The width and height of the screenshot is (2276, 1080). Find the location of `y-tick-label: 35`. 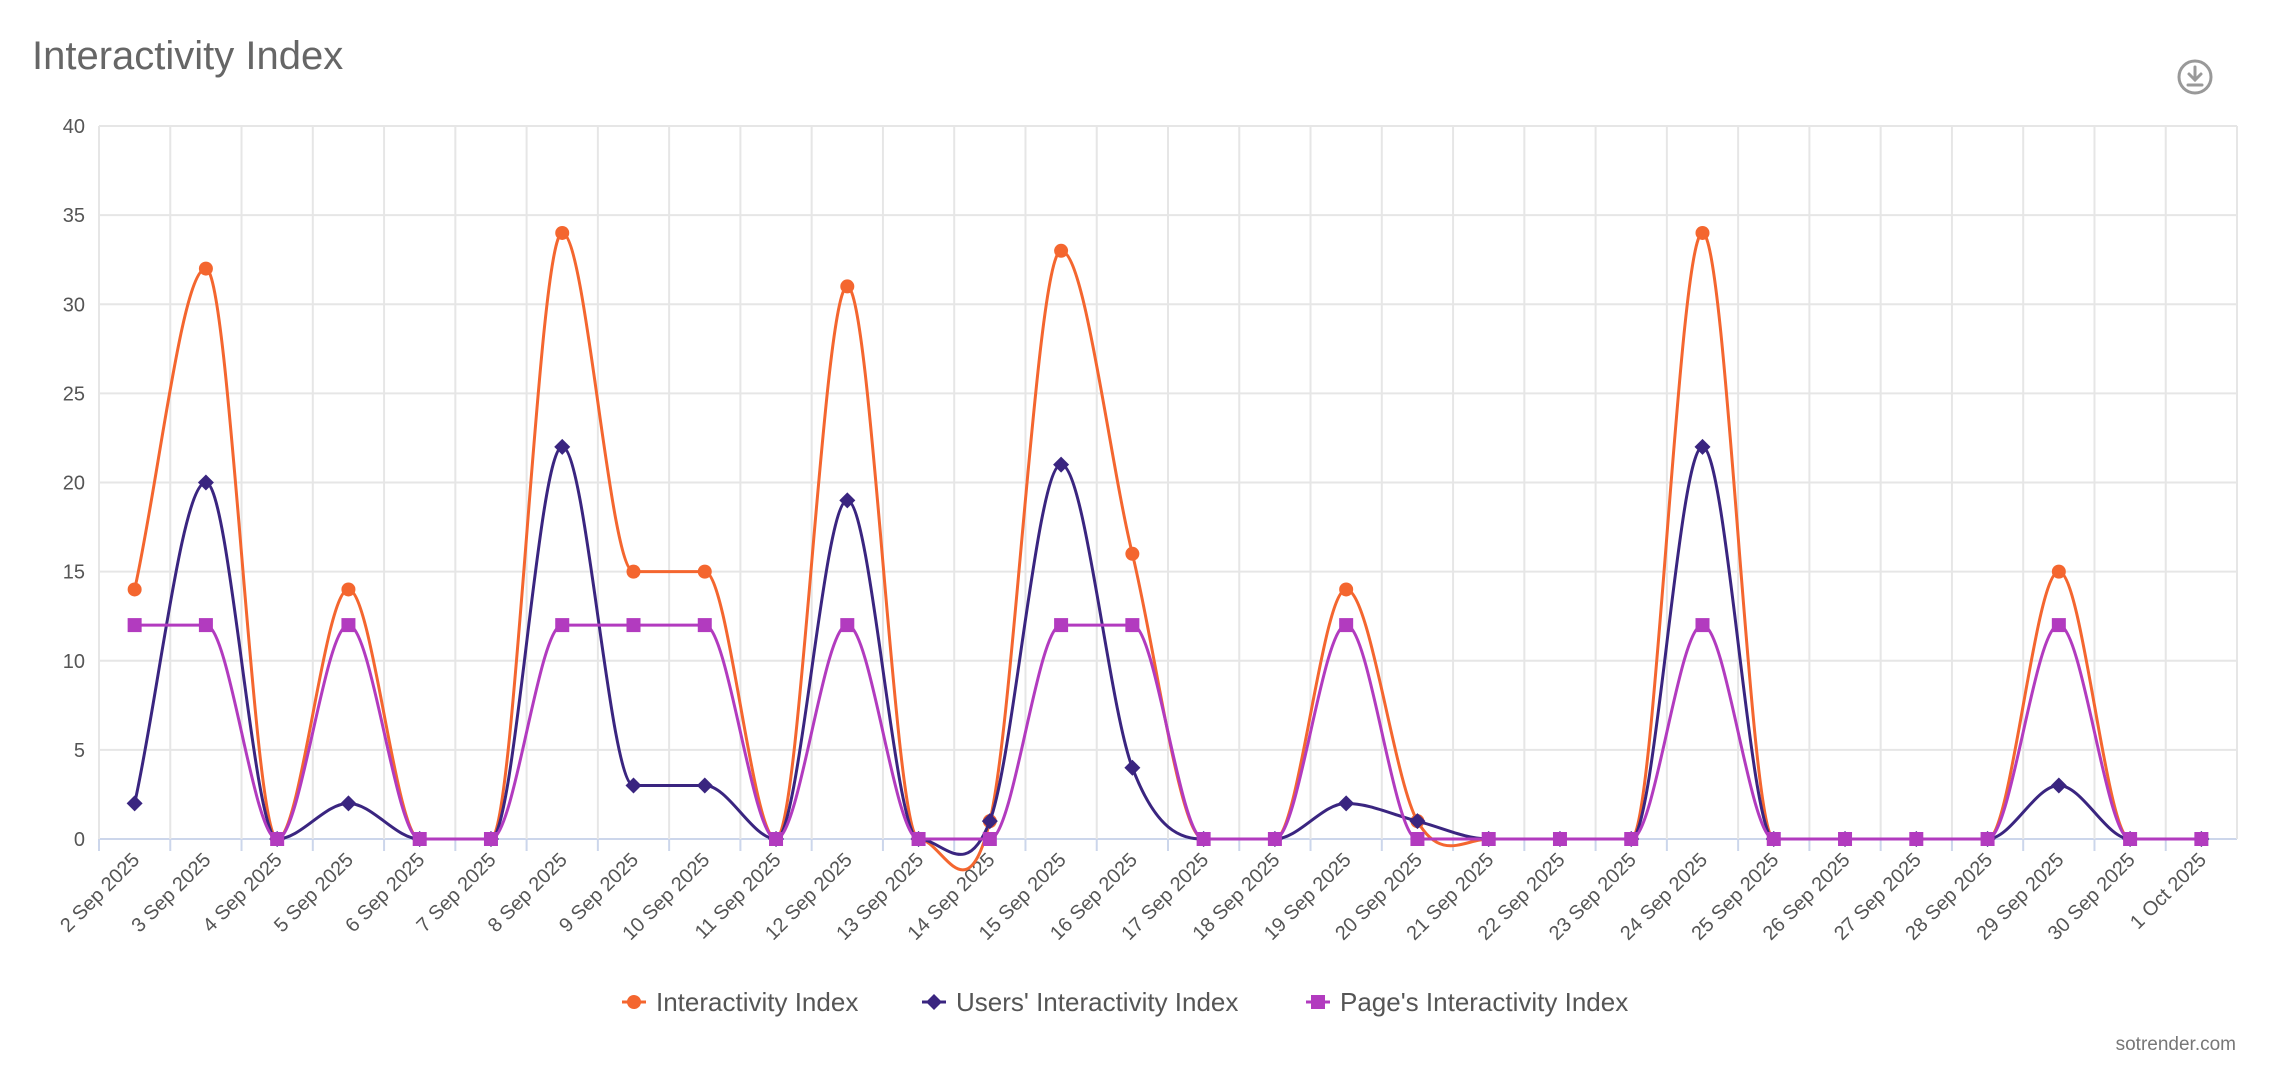

y-tick-label: 35 is located at coordinates (74, 216).